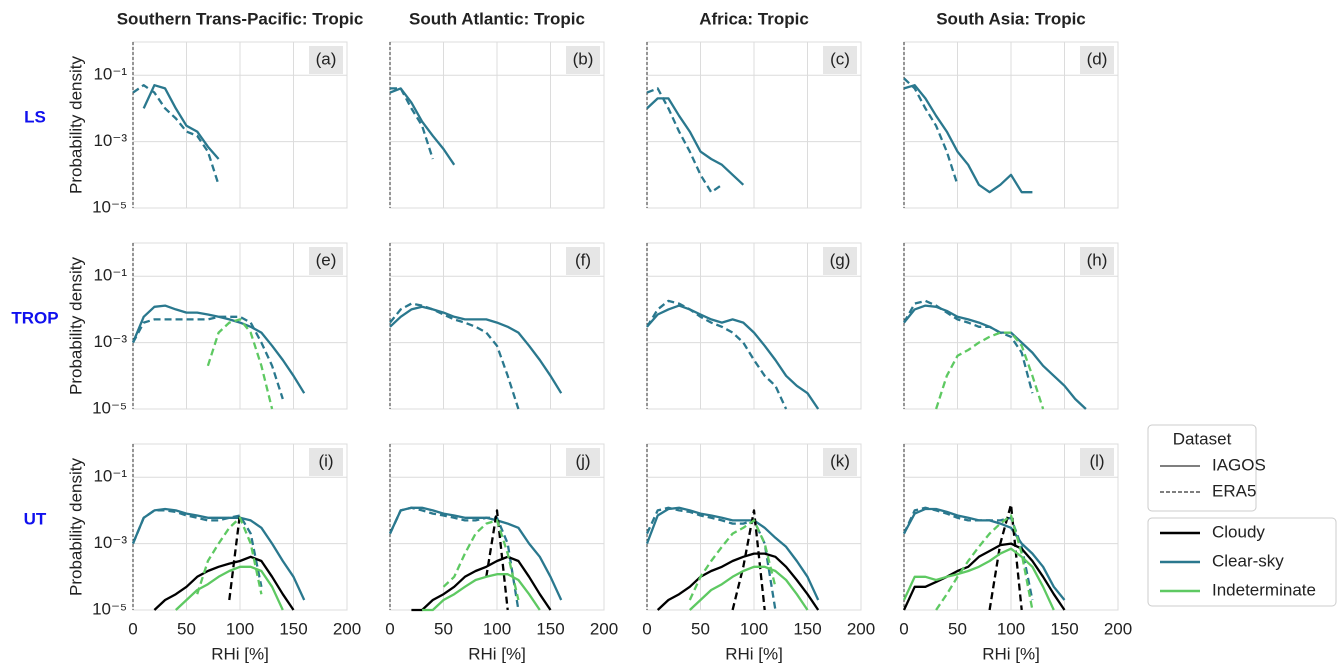  What do you see at coordinates (1238, 531) in the screenshot?
I see `legend-label: Cloudy` at bounding box center [1238, 531].